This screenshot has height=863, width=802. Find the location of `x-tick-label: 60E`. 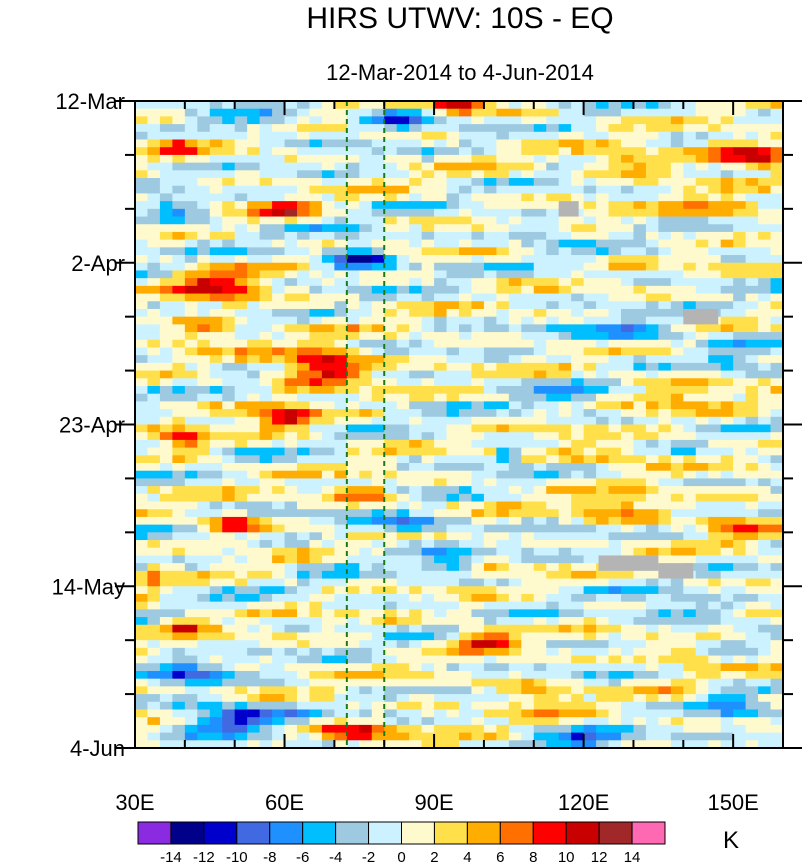

x-tick-label: 60E is located at coordinates (284, 802).